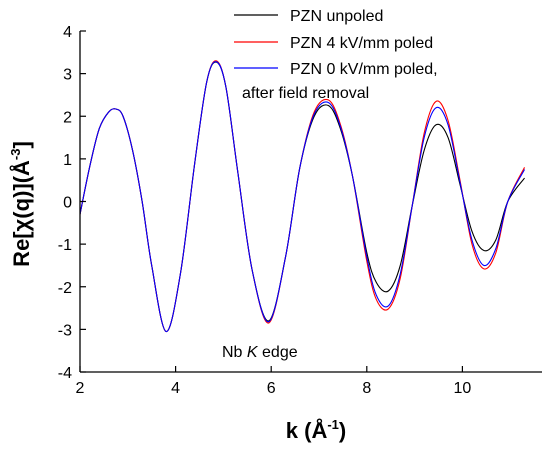 The width and height of the screenshot is (542, 451). I want to click on y-tick-label: -2, so click(65, 288).